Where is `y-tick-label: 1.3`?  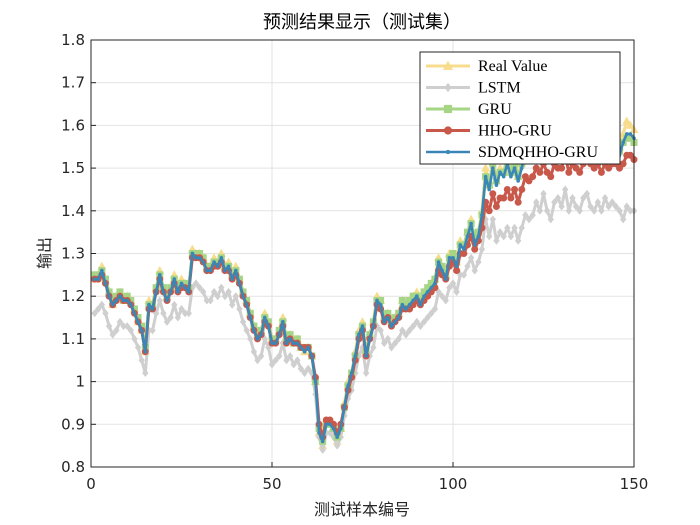
y-tick-label: 1.3 is located at coordinates (73, 254).